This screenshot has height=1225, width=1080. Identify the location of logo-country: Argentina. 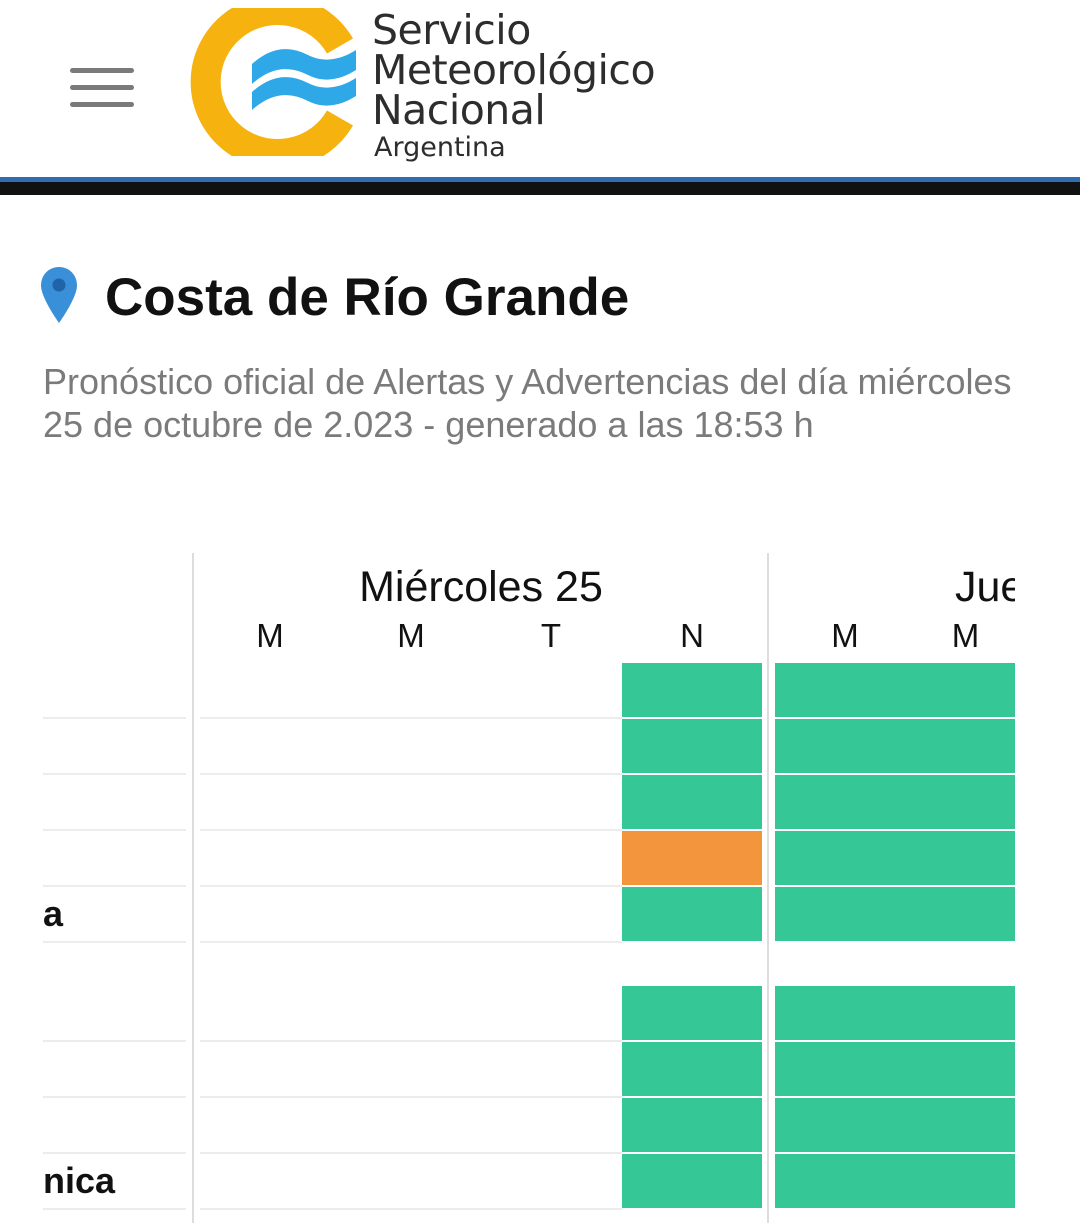
(440, 147).